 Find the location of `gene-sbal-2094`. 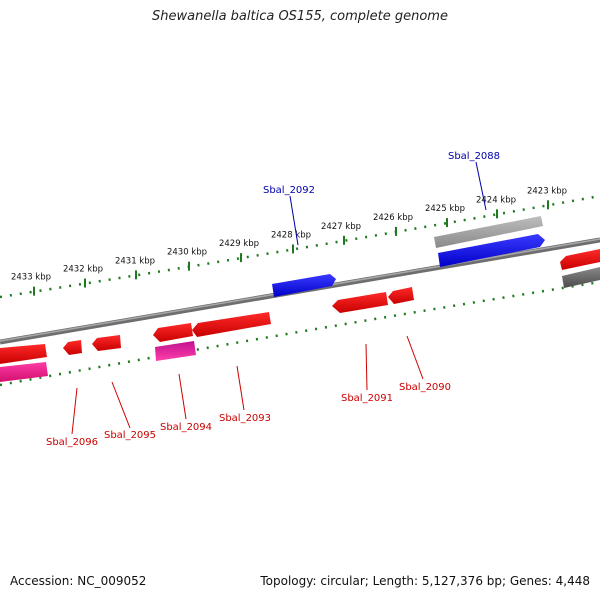

gene-sbal-2094 is located at coordinates (175, 351).